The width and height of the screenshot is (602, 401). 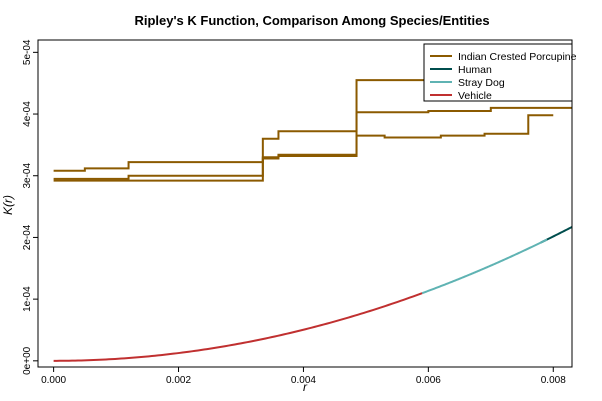 I want to click on x-tick-label: 0.002, so click(x=178, y=380).